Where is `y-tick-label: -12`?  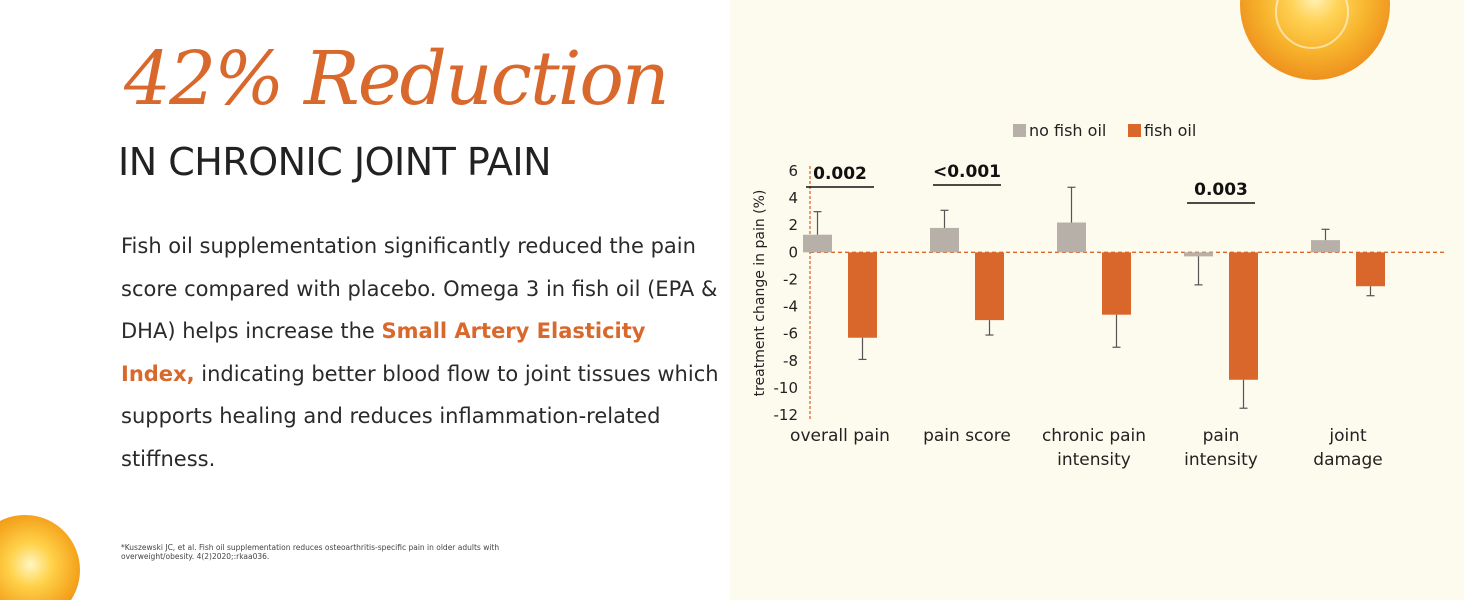
y-tick-label: -12 is located at coordinates (786, 415).